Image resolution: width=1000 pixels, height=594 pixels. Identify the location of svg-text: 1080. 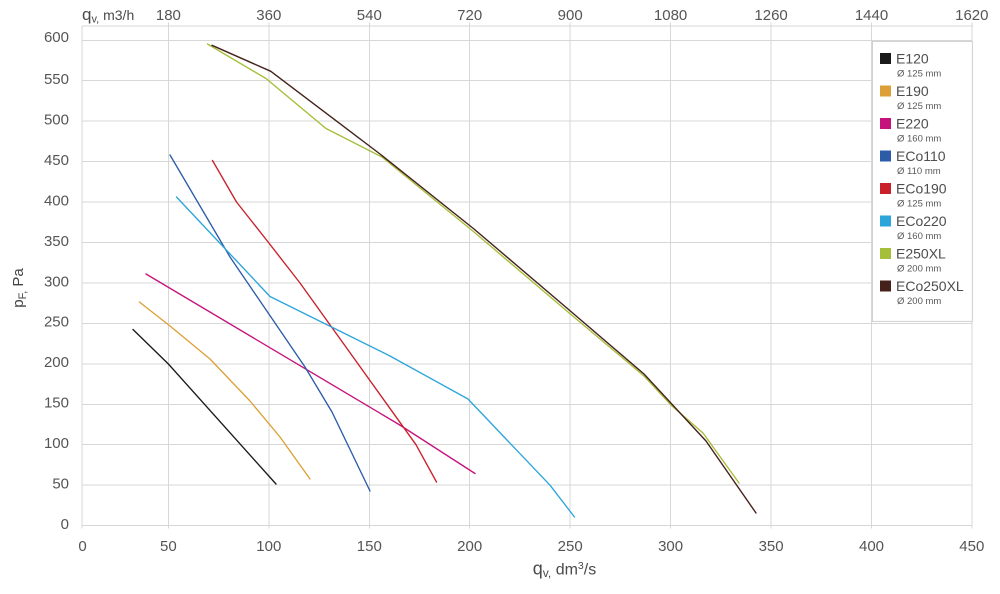
(670, 15).